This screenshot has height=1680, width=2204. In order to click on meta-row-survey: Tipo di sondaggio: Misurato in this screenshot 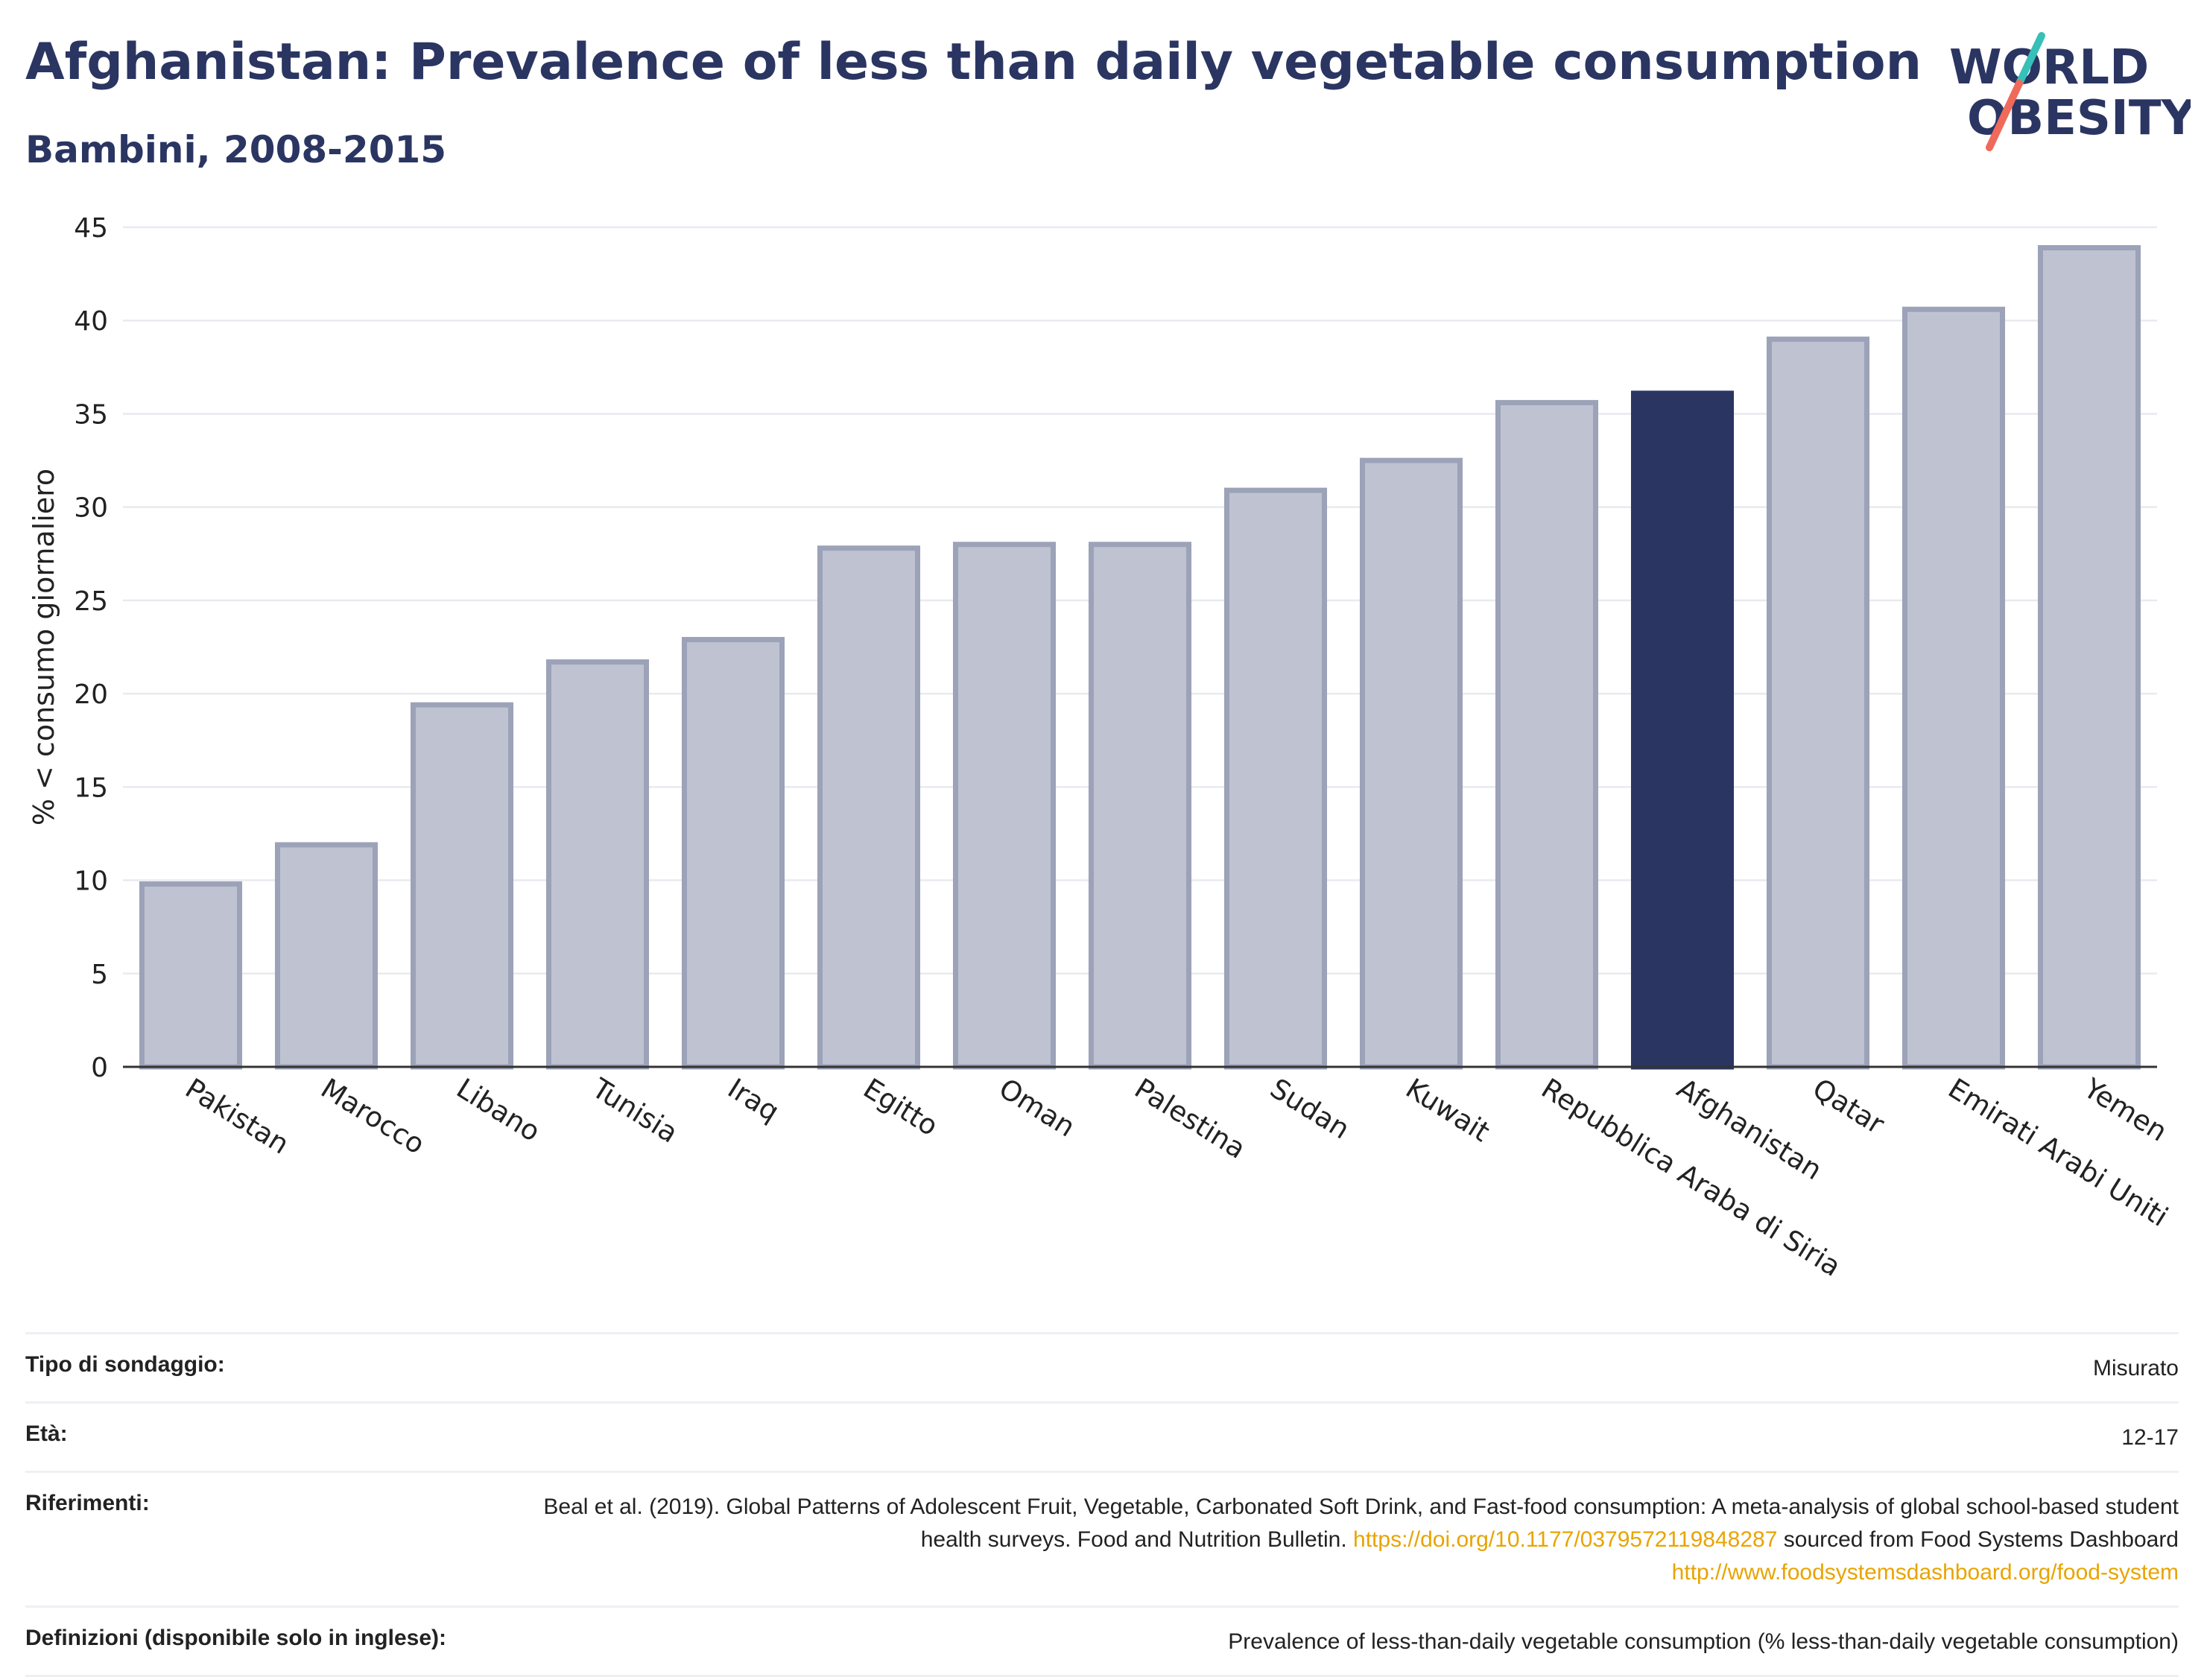, I will do `click(1102, 1366)`.